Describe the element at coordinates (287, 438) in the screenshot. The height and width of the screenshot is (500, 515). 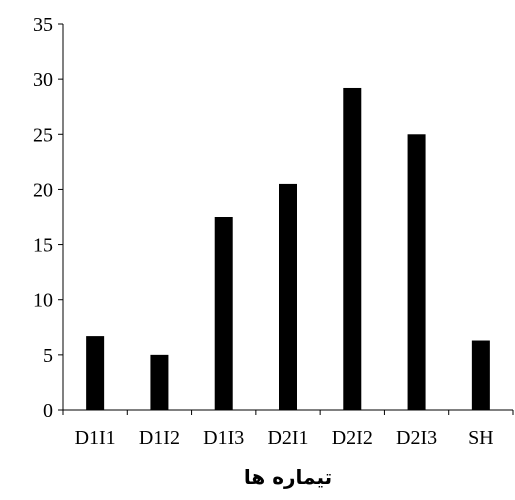
I see `x-tick-label: D2I1` at that location.